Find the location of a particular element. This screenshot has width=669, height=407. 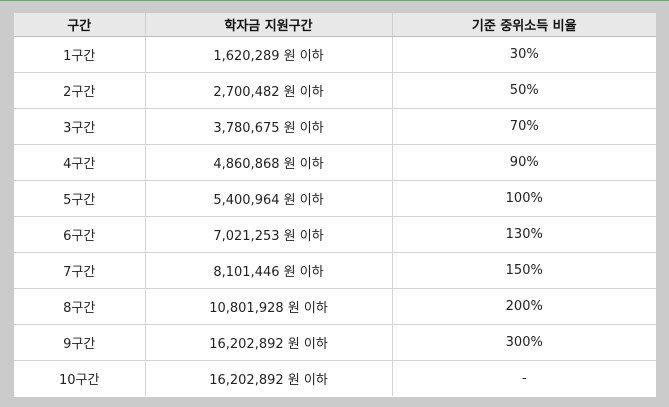

table-row: 4구간 4,860,868 원 이하 90% is located at coordinates (335, 162).